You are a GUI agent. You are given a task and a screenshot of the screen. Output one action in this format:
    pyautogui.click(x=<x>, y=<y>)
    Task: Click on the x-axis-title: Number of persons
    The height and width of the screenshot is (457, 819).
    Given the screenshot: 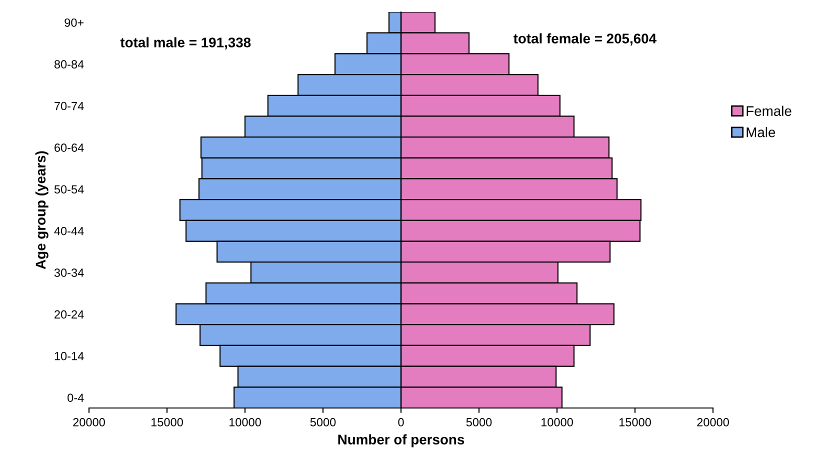 What is the action you would take?
    pyautogui.click(x=401, y=441)
    